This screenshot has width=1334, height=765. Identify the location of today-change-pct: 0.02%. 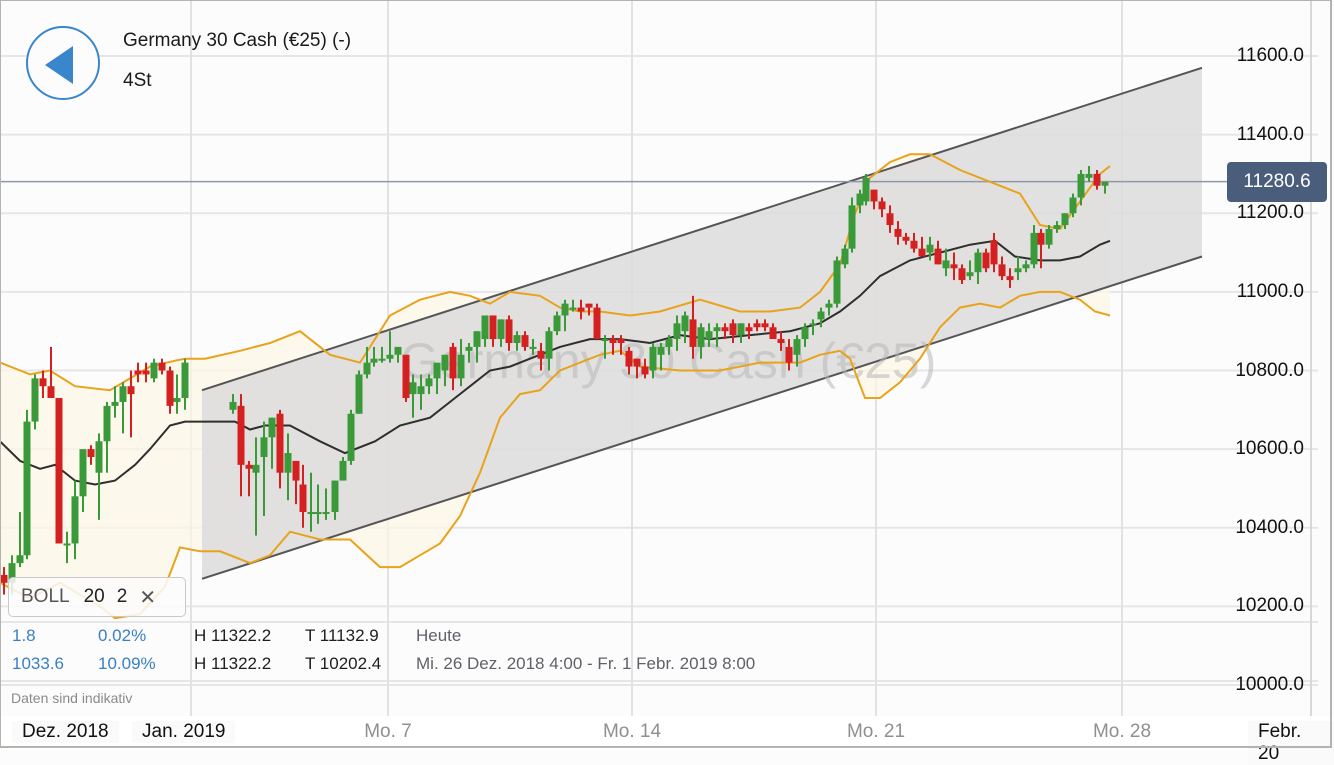
(122, 635).